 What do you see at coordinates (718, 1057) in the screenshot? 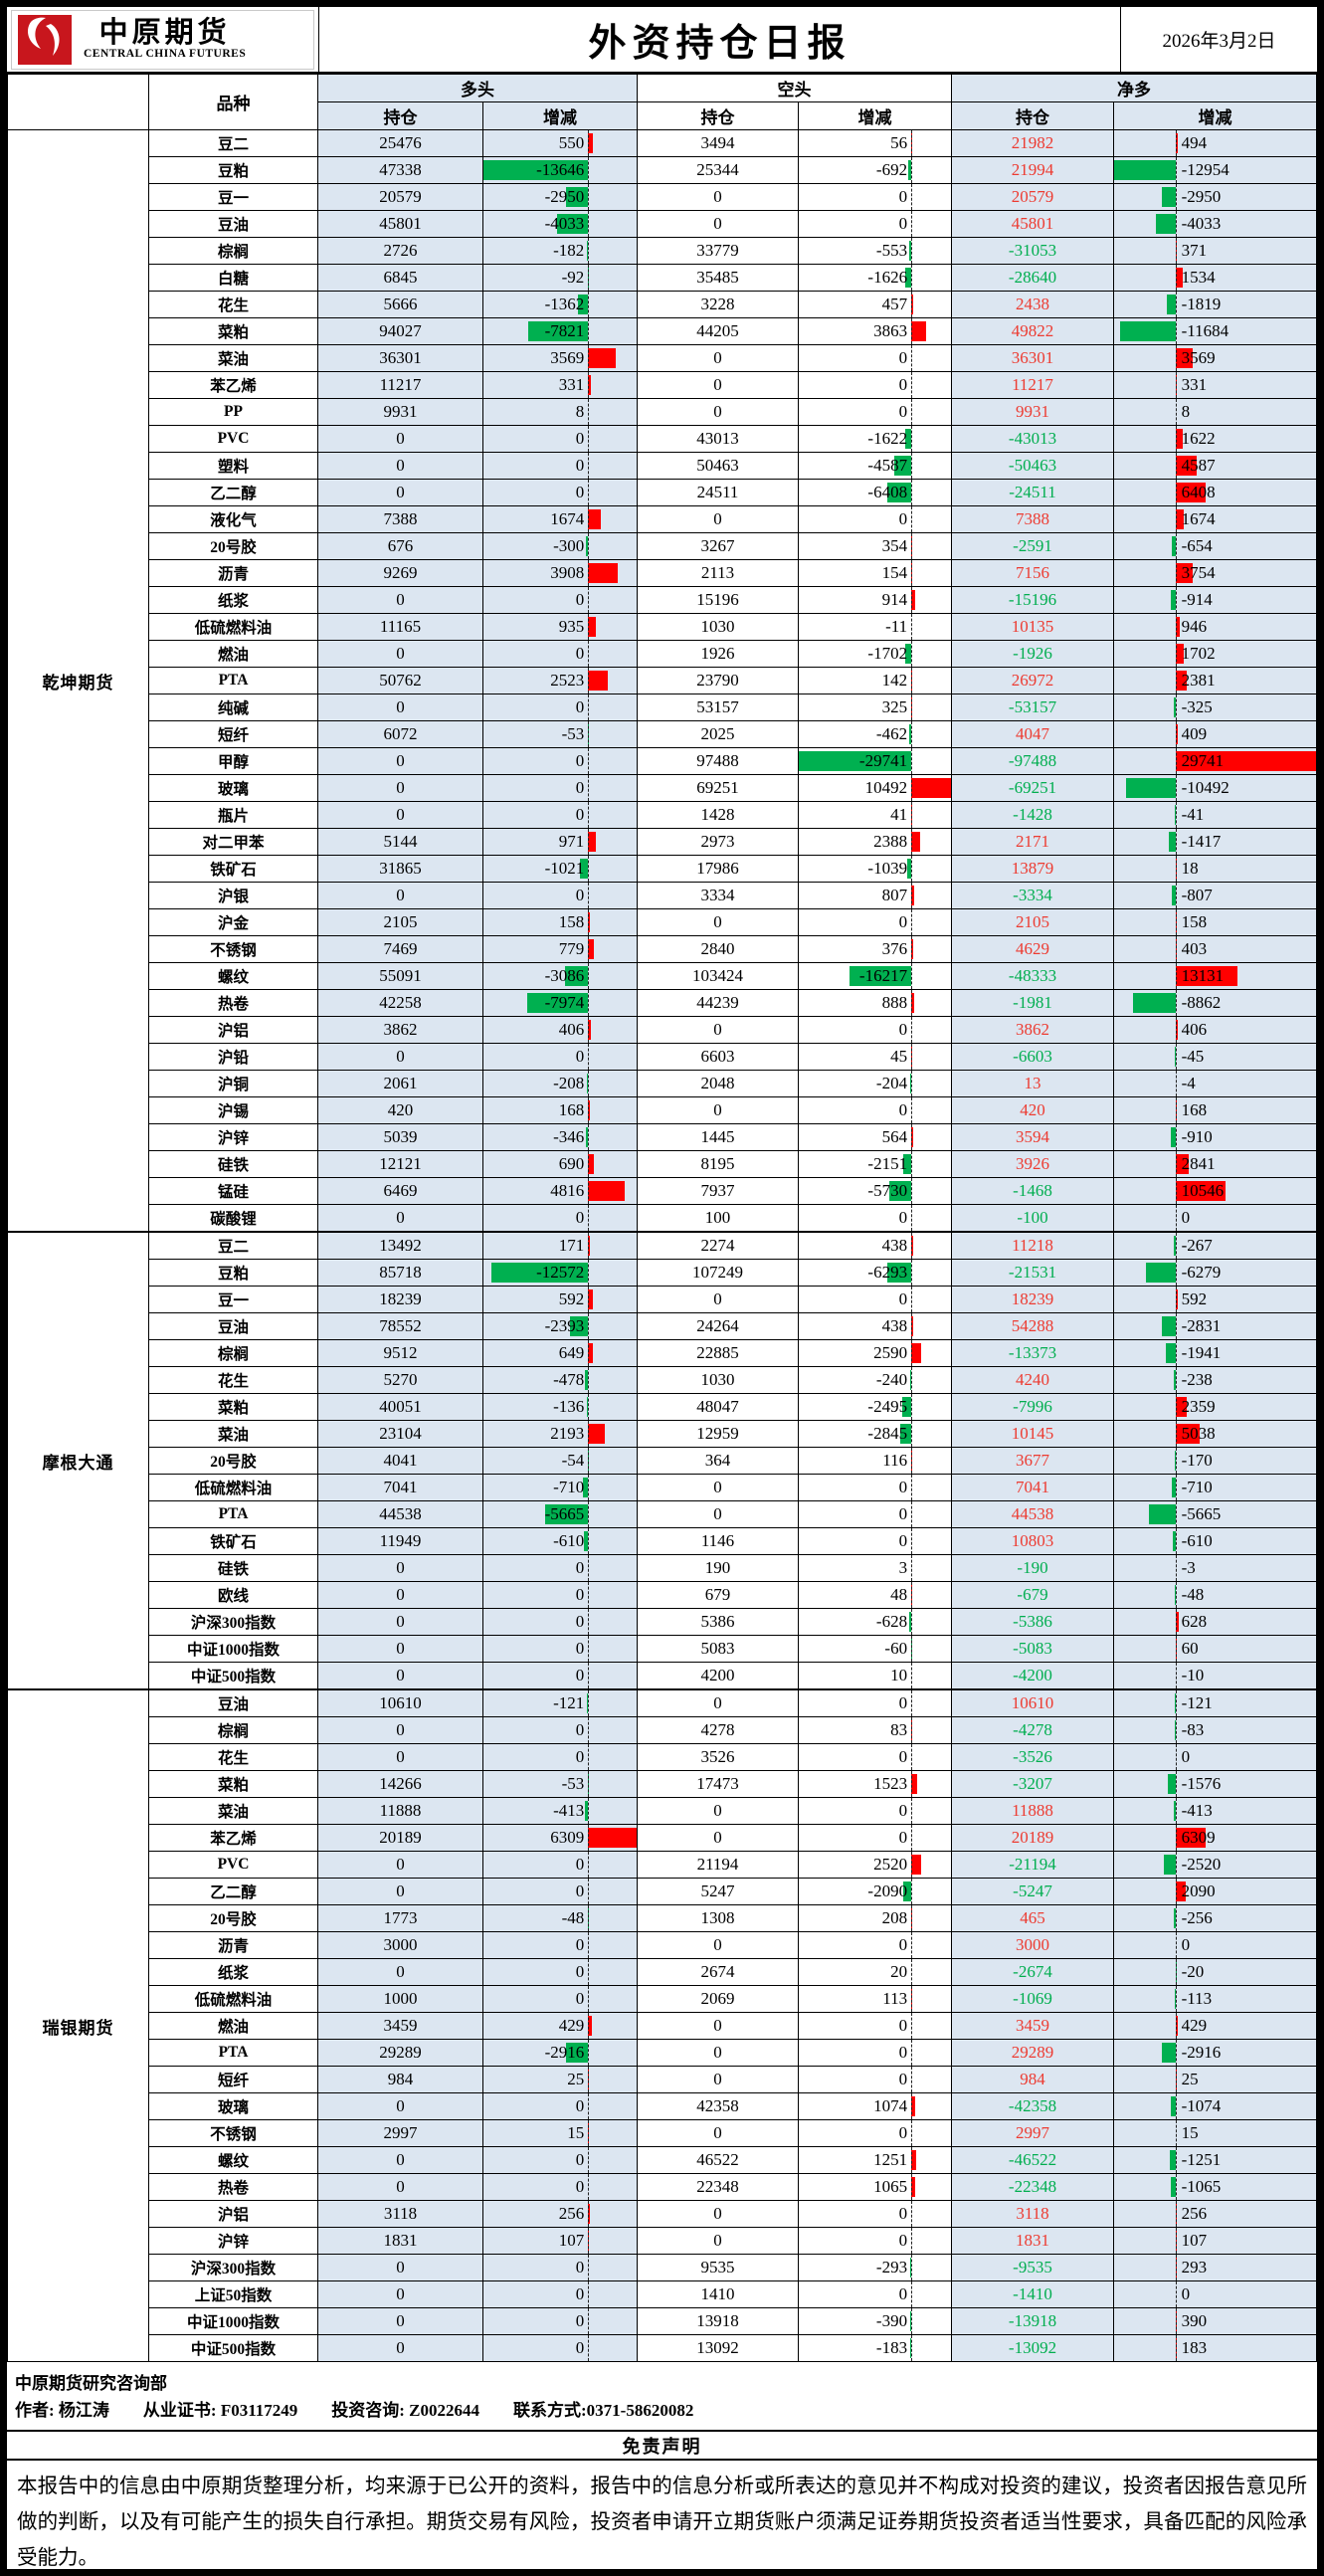
I see `short-position-cell: 6603` at bounding box center [718, 1057].